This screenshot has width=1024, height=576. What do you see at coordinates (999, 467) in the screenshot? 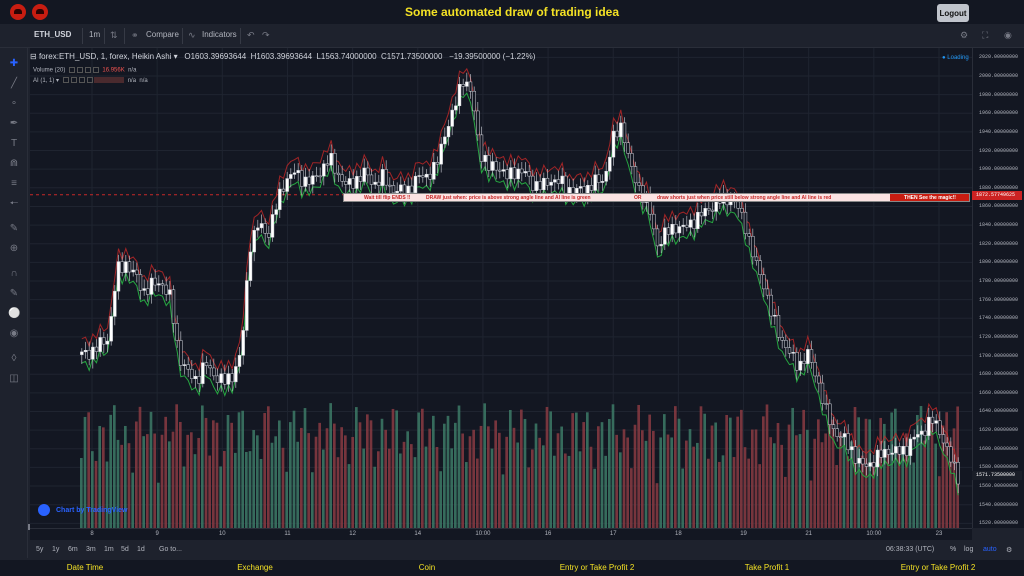
I see `price-tick-label: 1580.00000000` at bounding box center [999, 467].